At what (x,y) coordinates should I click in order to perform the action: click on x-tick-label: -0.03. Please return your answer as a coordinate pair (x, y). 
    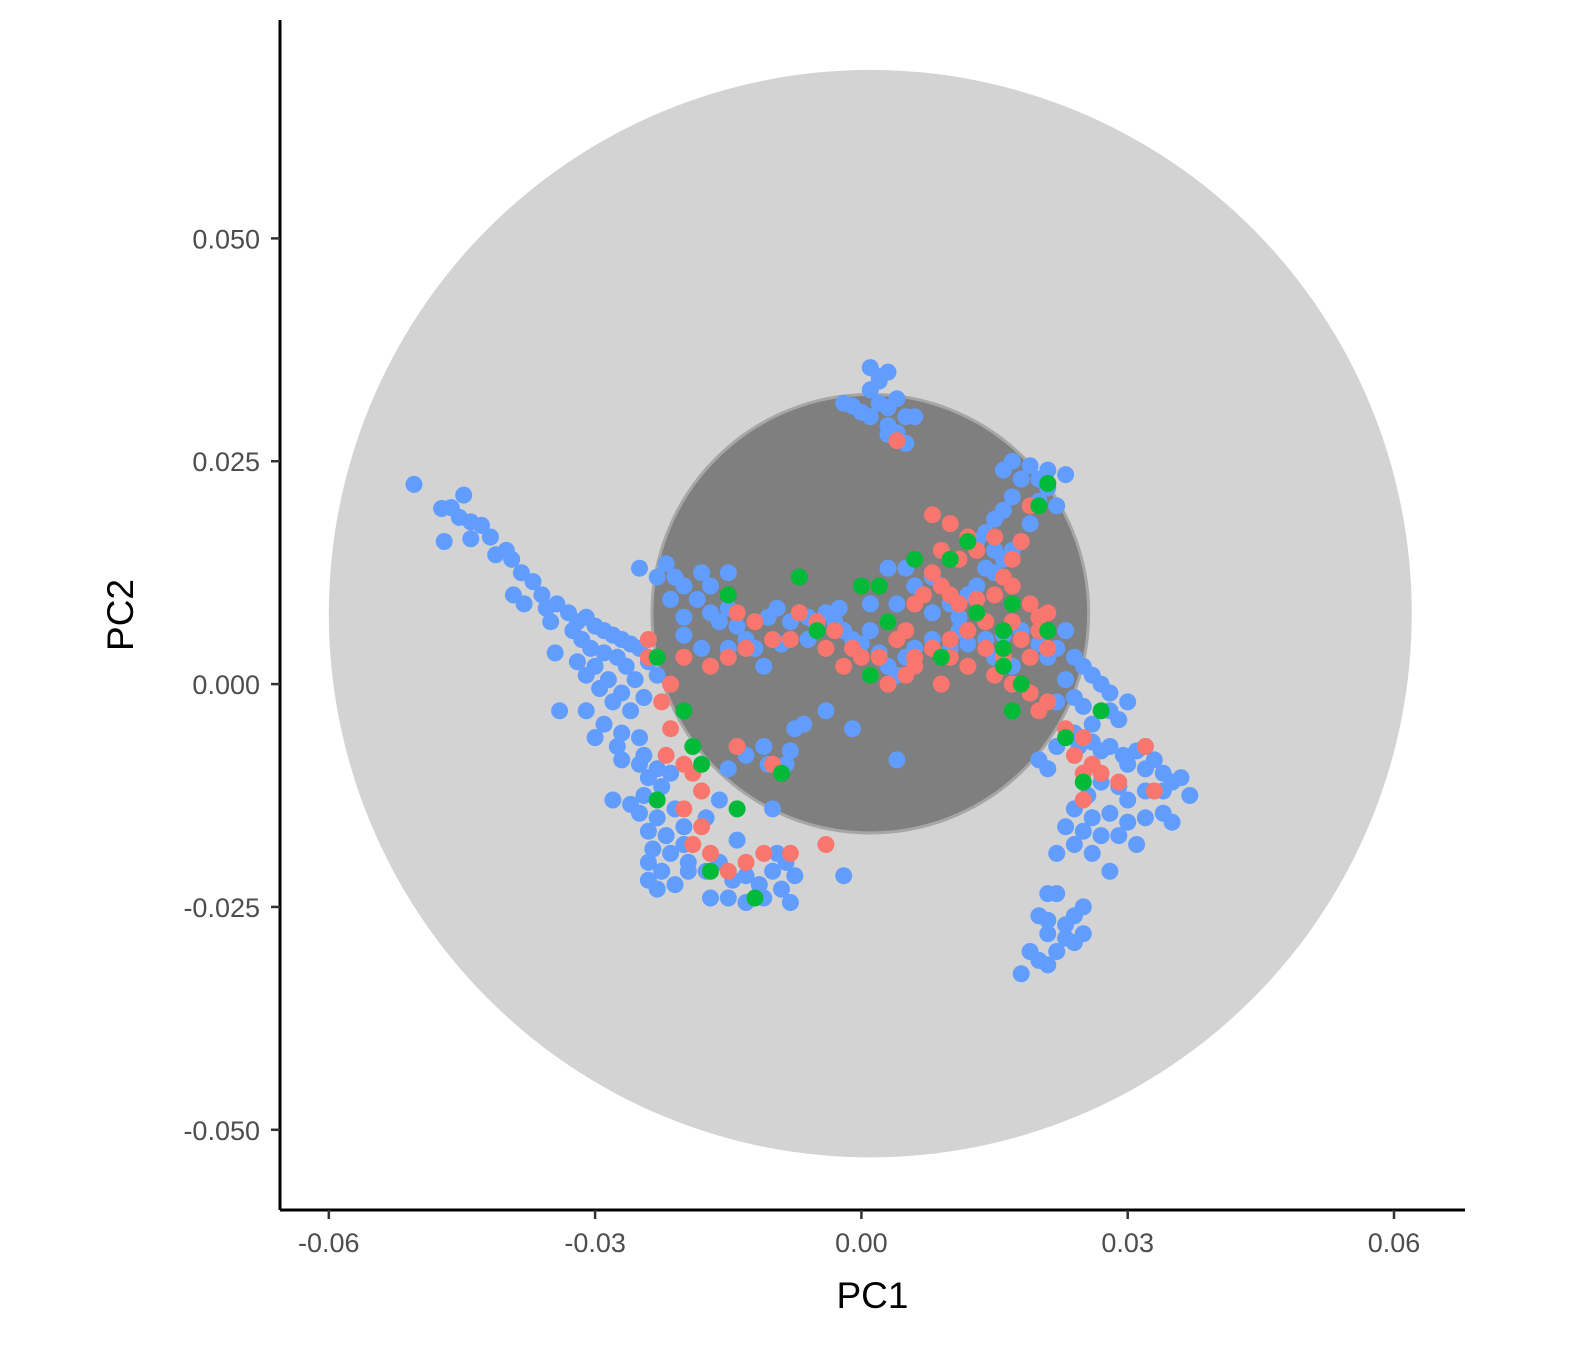
    Looking at the image, I should click on (595, 1243).